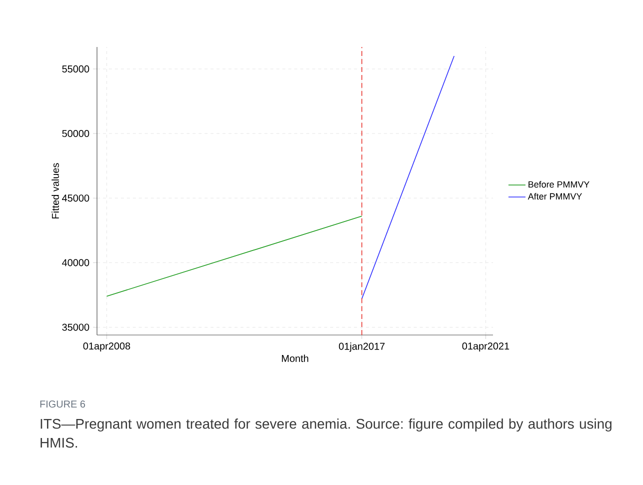  What do you see at coordinates (326, 433) in the screenshot?
I see `text: ITS—Pregnant women treated for severe anemia. Source: figure compiled by authors using HMIS.` at bounding box center [326, 433].